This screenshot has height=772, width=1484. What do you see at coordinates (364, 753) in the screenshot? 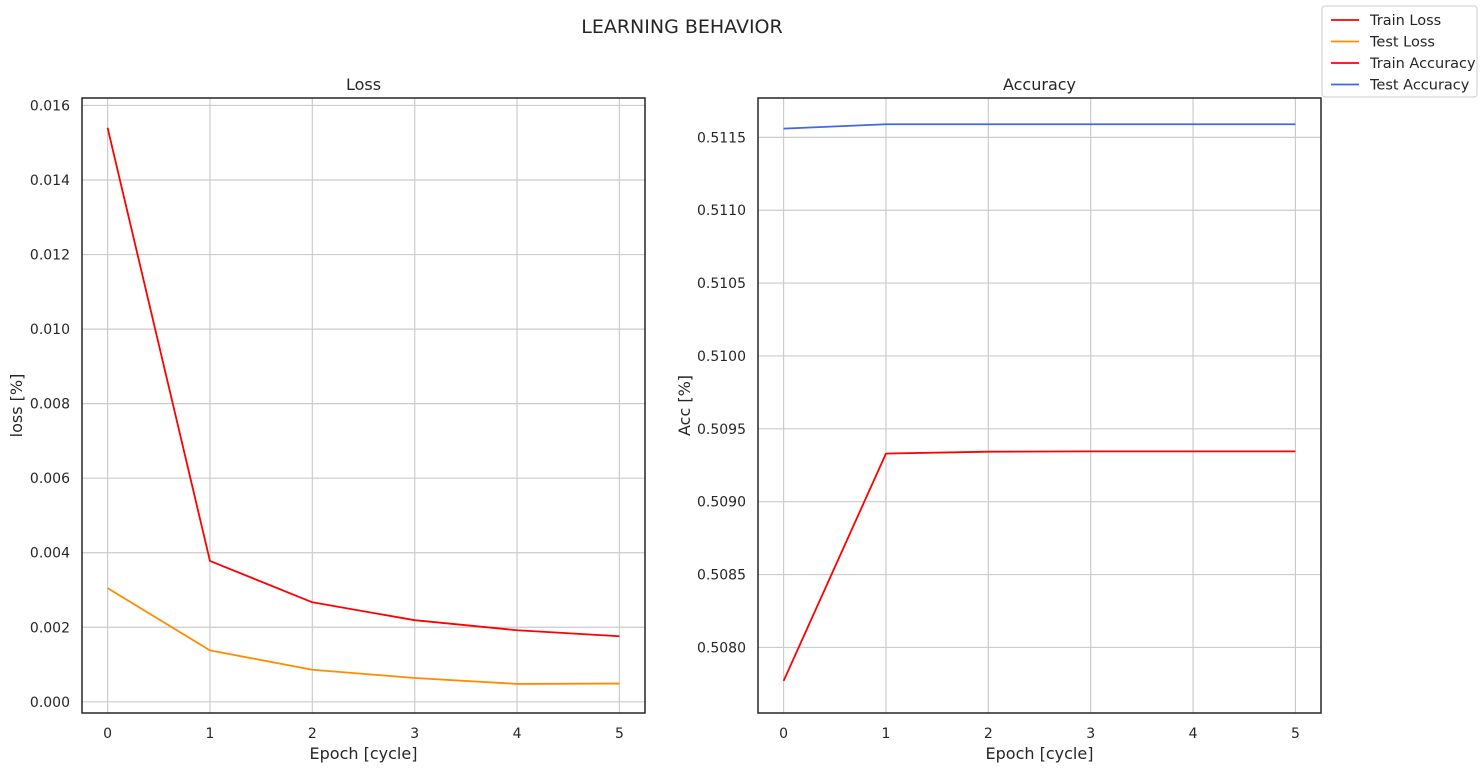
I see `loss-x-axis-label: Epoch [cycle]` at bounding box center [364, 753].